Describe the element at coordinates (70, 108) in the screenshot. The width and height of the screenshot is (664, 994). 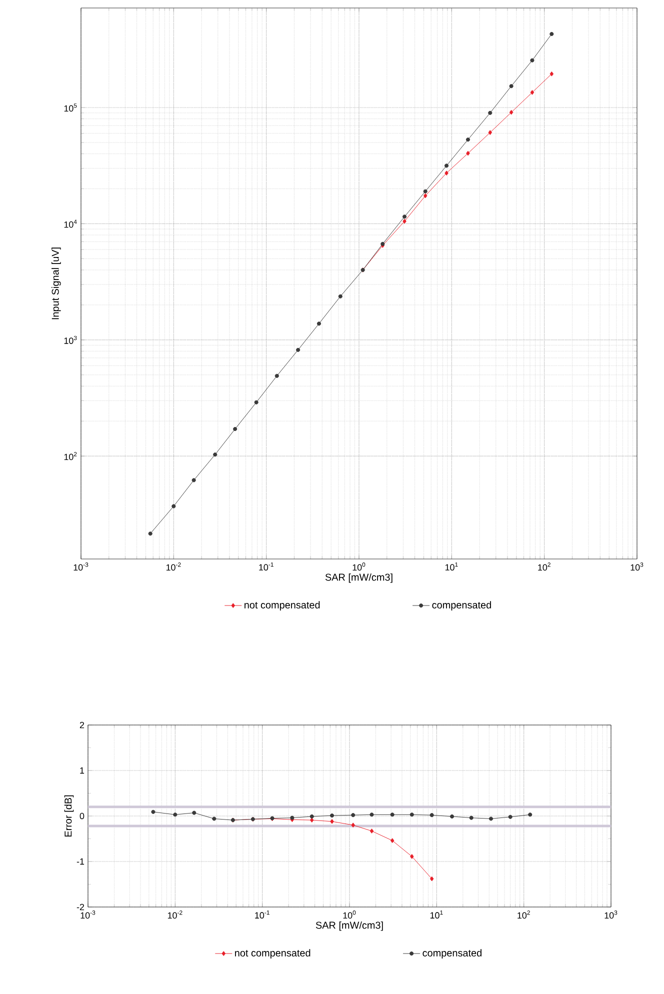
I see `y-tick-label: 10$^{5}$` at that location.